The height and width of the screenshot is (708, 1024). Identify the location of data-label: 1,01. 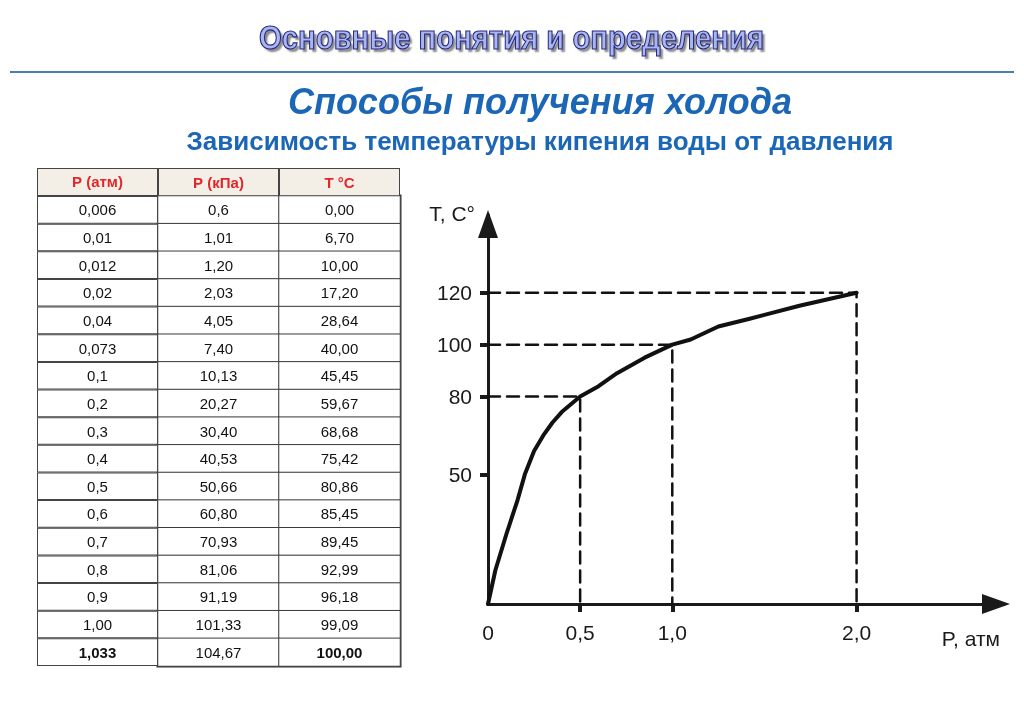
(218, 237).